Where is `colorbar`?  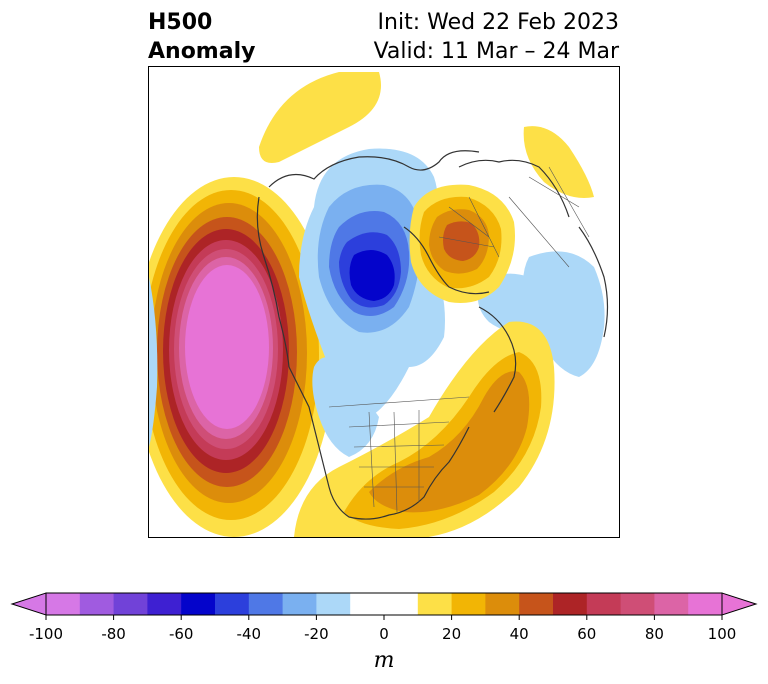 colorbar is located at coordinates (384, 606).